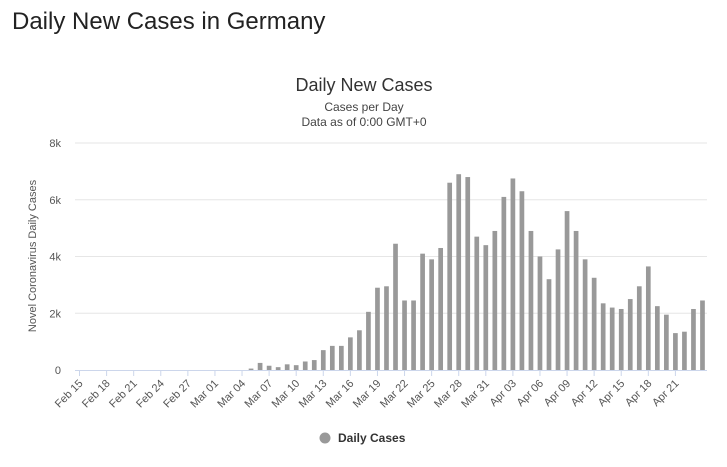  I want to click on x-tick-label: Feb 21, so click(123, 394).